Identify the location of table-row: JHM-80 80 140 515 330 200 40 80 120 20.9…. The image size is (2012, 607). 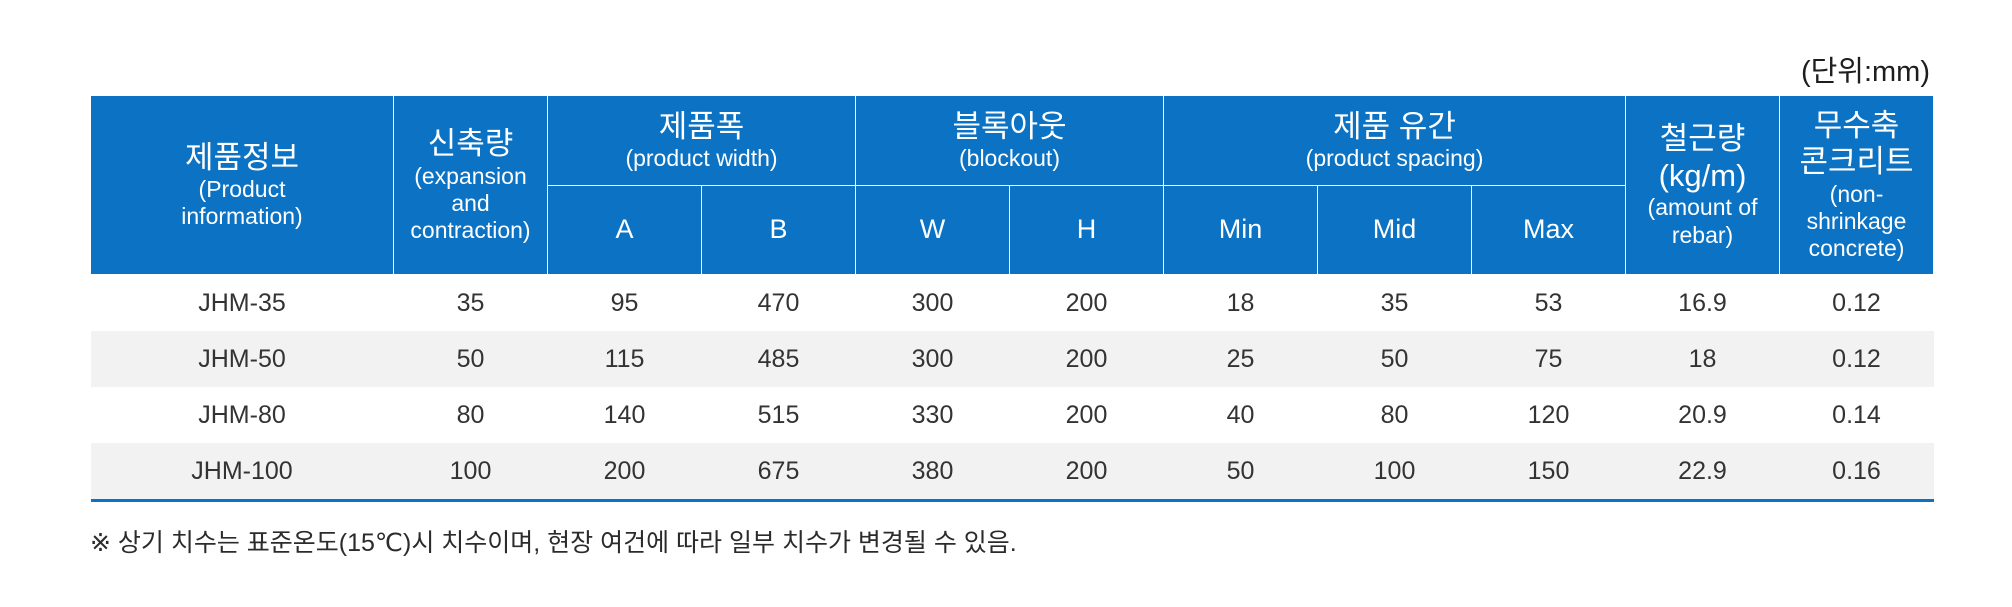
(1012, 415).